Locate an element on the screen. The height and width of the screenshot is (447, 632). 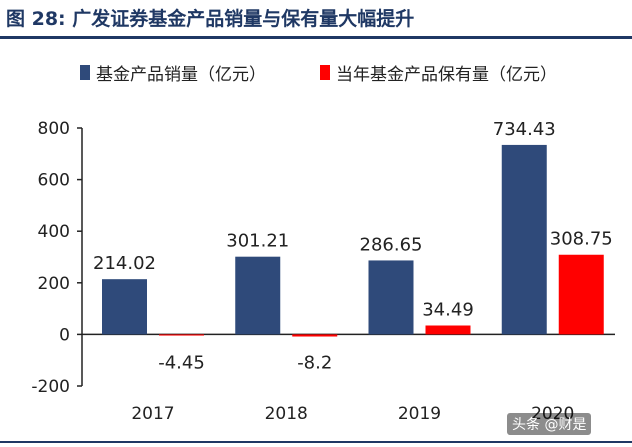
x-tick-label: 2019 is located at coordinates (419, 414).